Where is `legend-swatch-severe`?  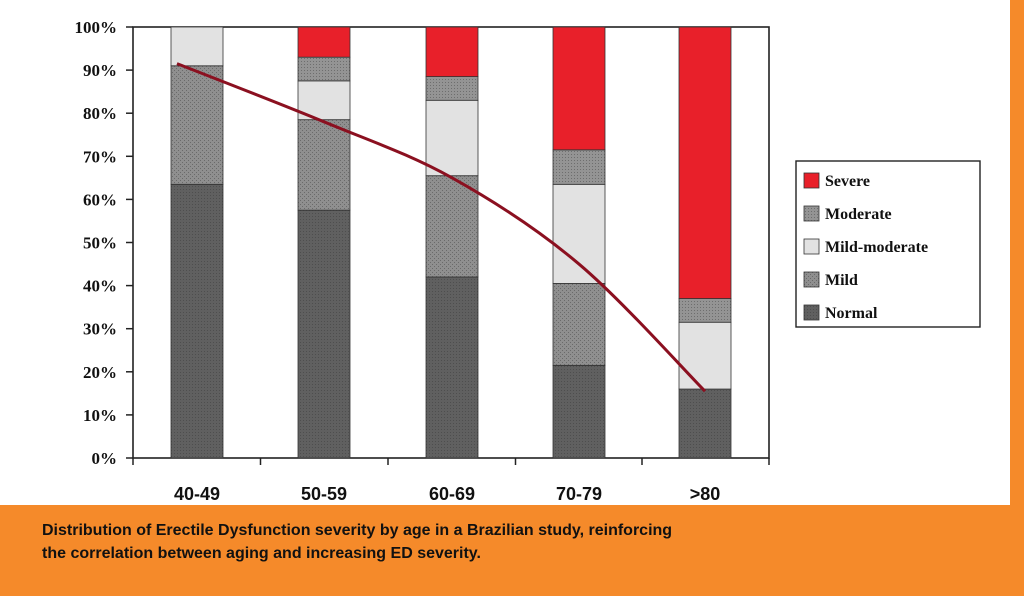 legend-swatch-severe is located at coordinates (811, 180).